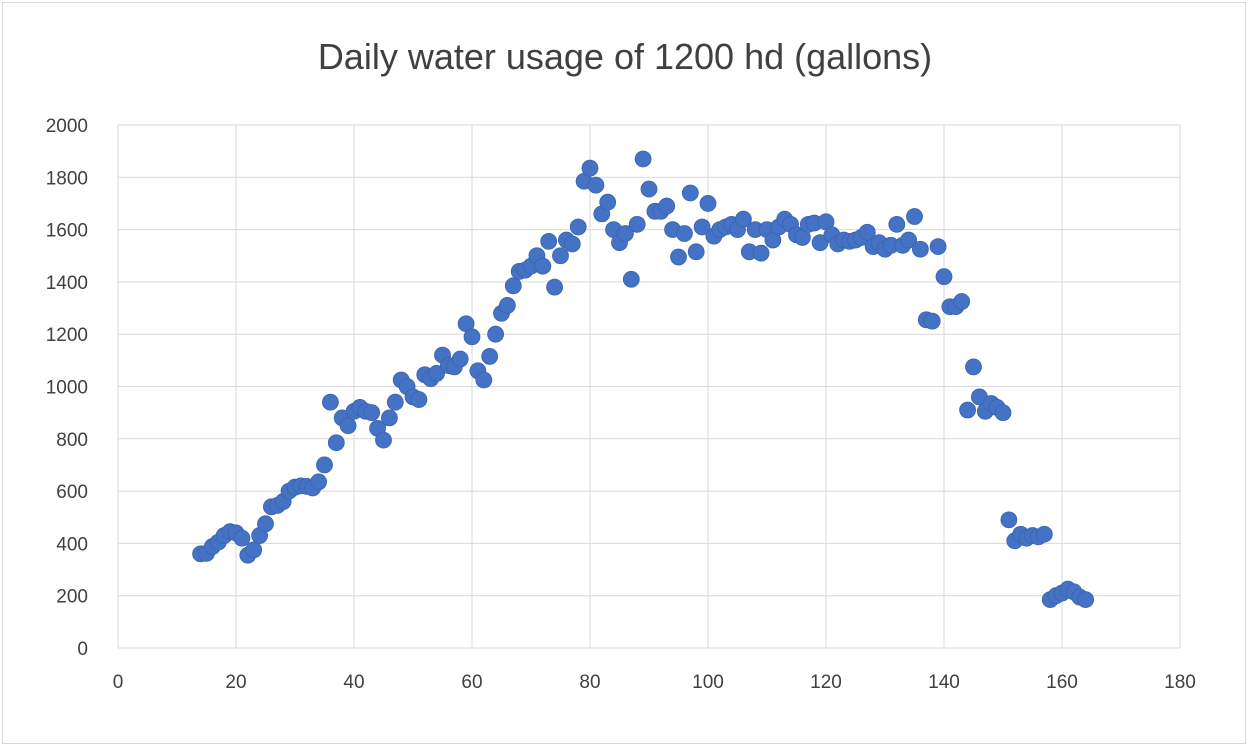 The image size is (1250, 750). I want to click on y-tick-label: 1600, so click(67, 231).